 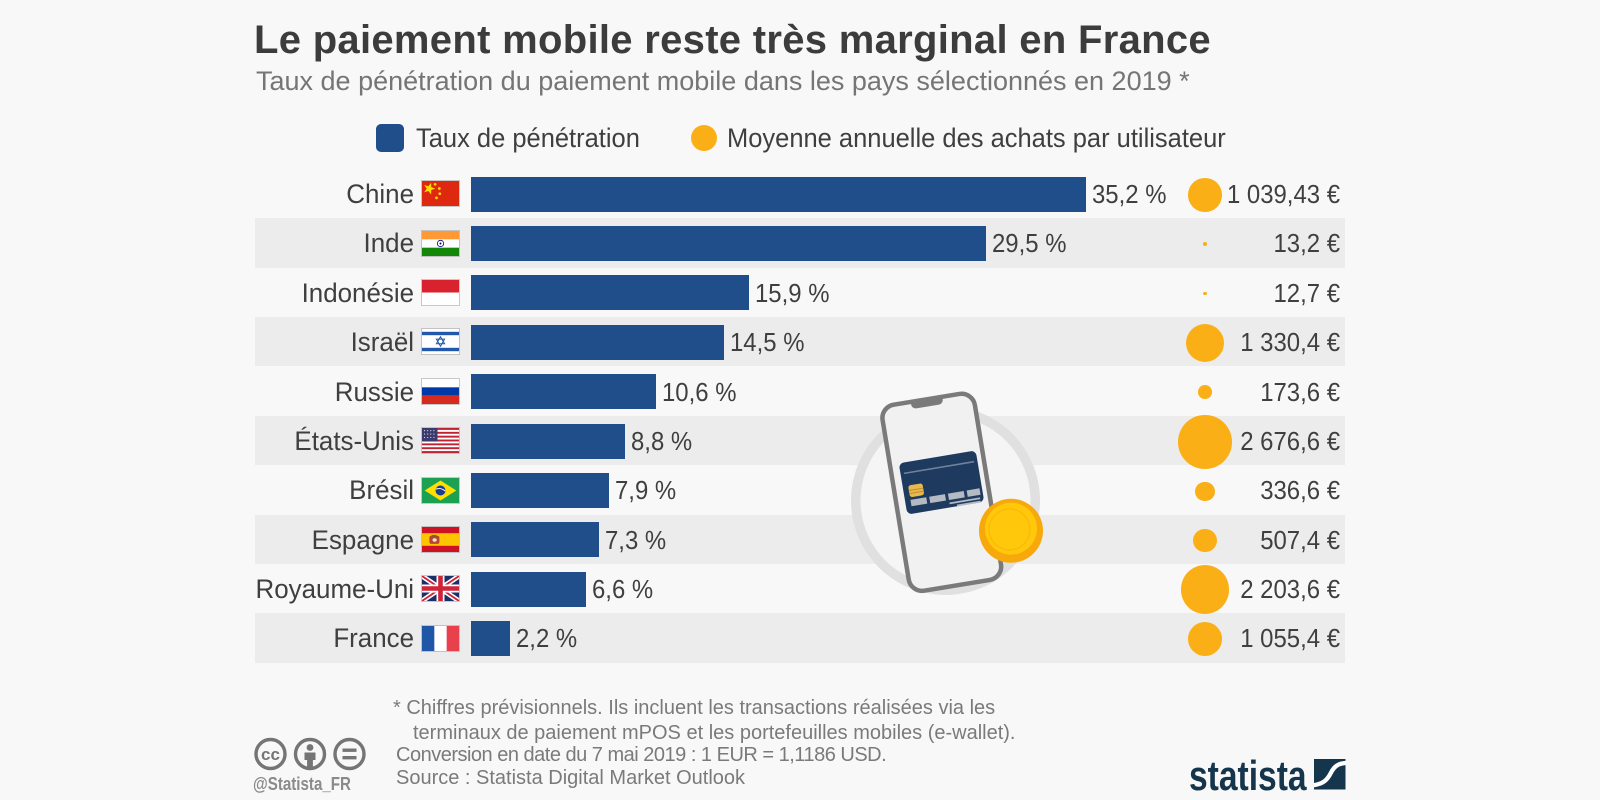 I want to click on svg-text: statista, so click(x=1248, y=774).